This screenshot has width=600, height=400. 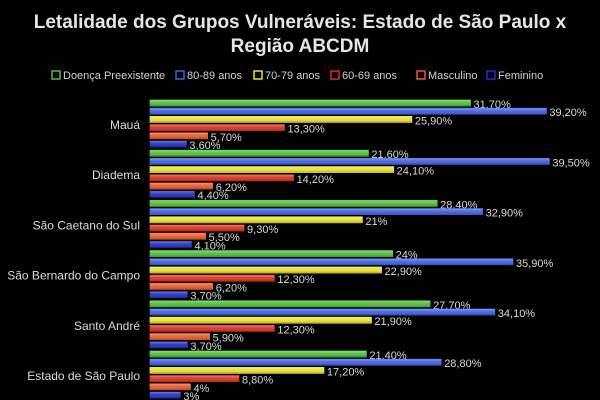 What do you see at coordinates (107, 326) in the screenshot?
I see `category-label: Santo André` at bounding box center [107, 326].